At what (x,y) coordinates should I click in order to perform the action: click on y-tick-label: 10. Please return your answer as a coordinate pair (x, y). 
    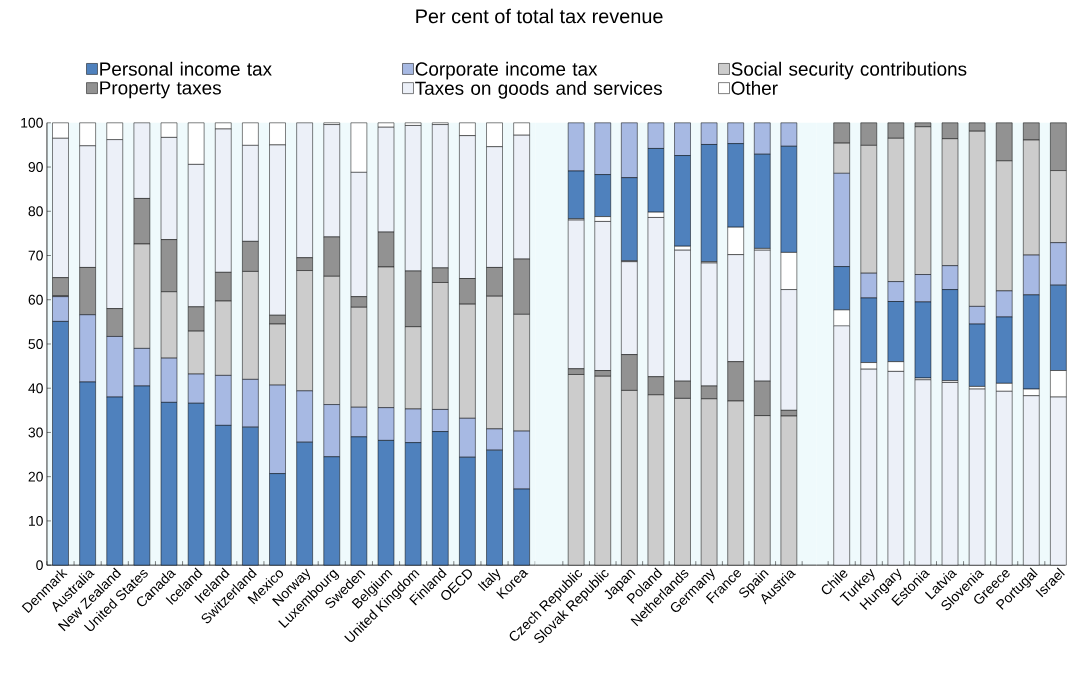
    Looking at the image, I should click on (35, 520).